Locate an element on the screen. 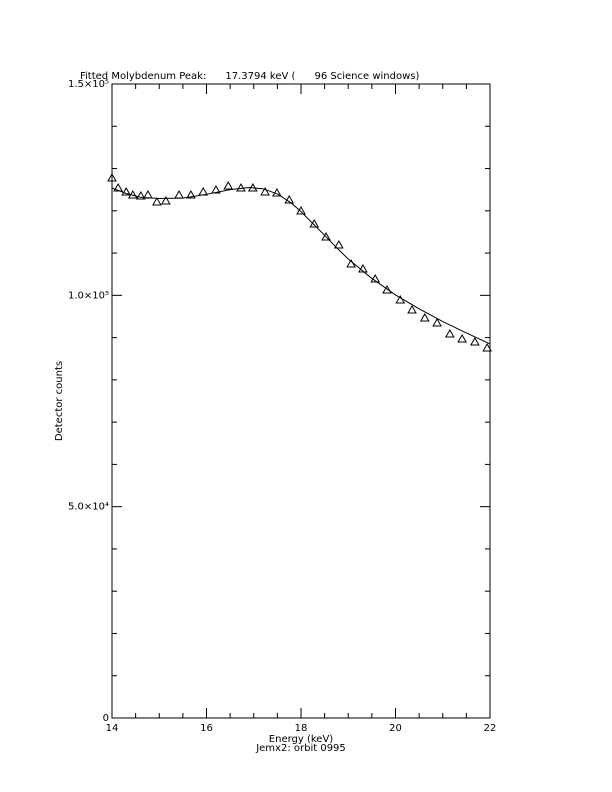 This screenshot has width=612, height=792. y-tick-label: 1.0×10⁵ is located at coordinates (88, 295).